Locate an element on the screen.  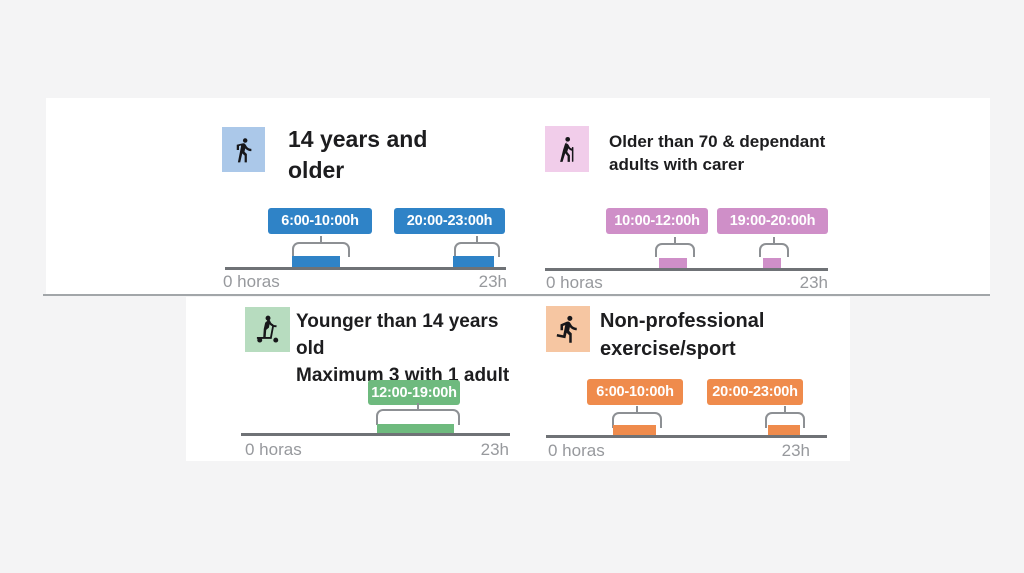
walking-person-icon is located at coordinates (243, 149).